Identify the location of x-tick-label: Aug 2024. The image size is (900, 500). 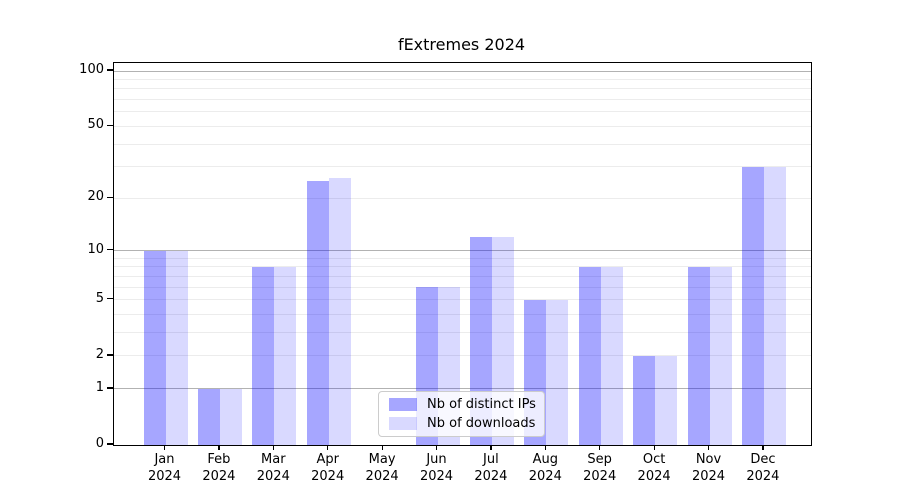
(545, 468).